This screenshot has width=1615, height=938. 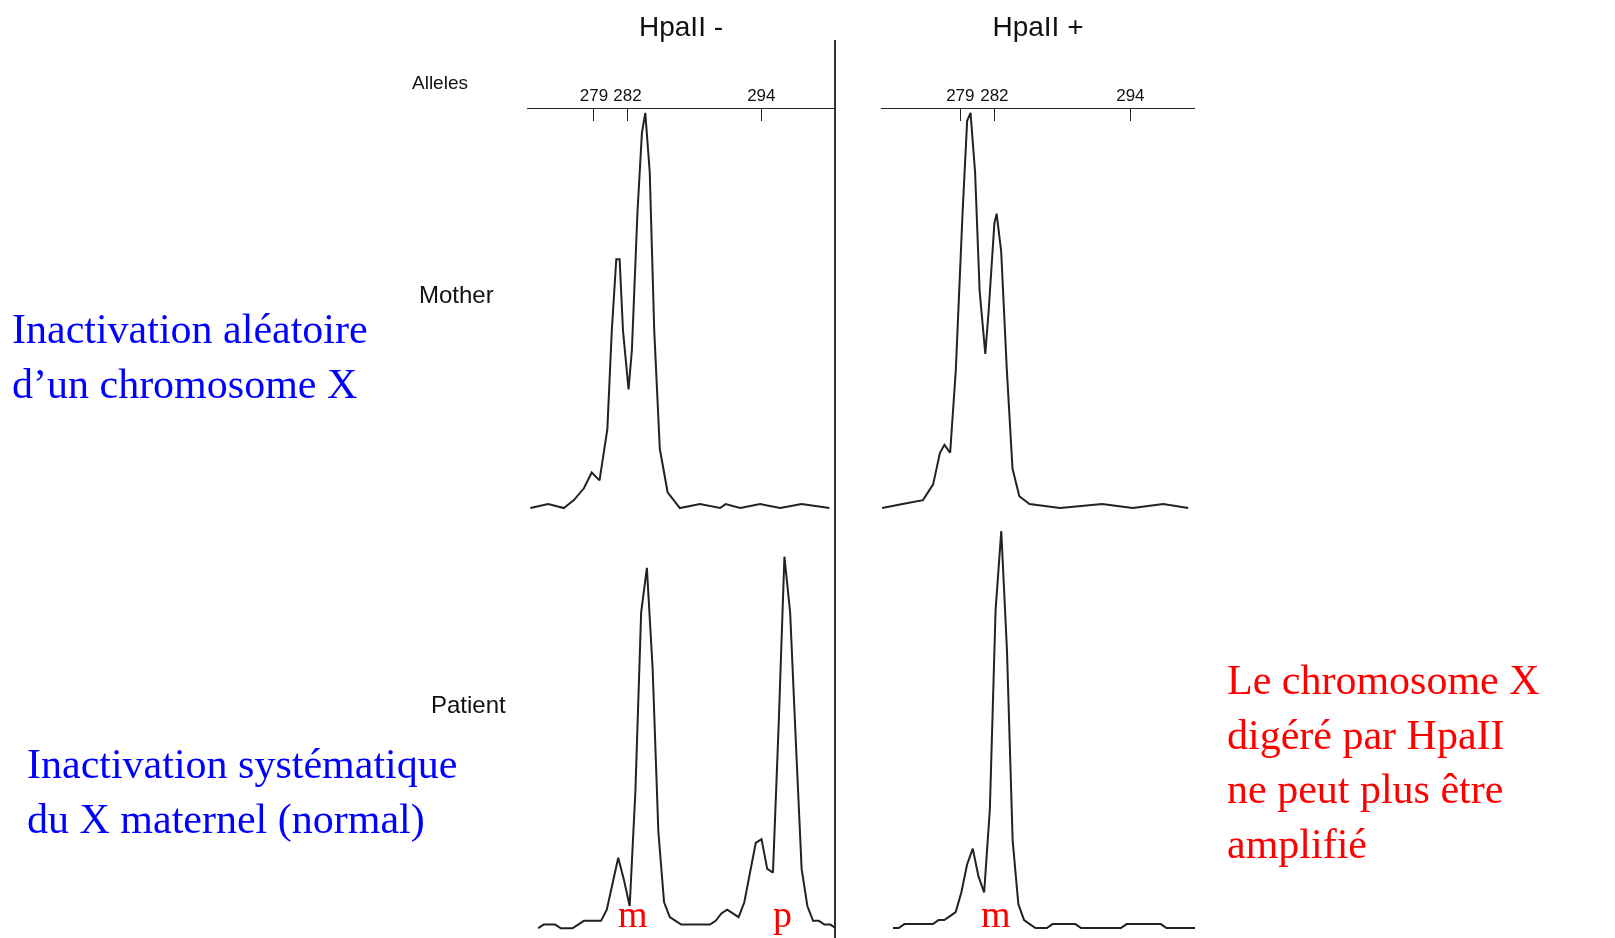 What do you see at coordinates (782, 914) in the screenshot?
I see `annotation: p` at bounding box center [782, 914].